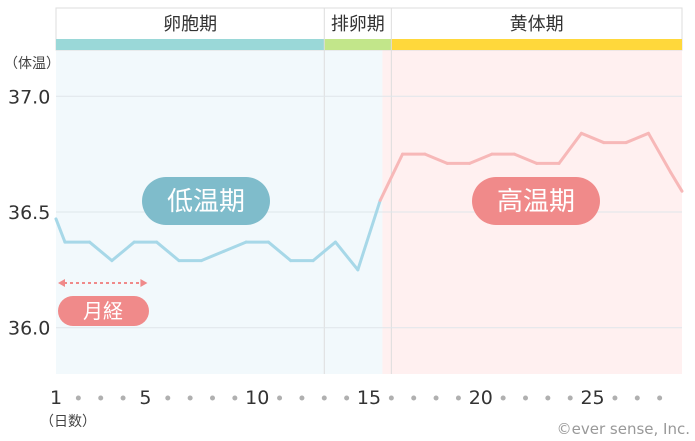 The image size is (695, 441). I want to click on phase-label-3: 黄体期, so click(537, 24).